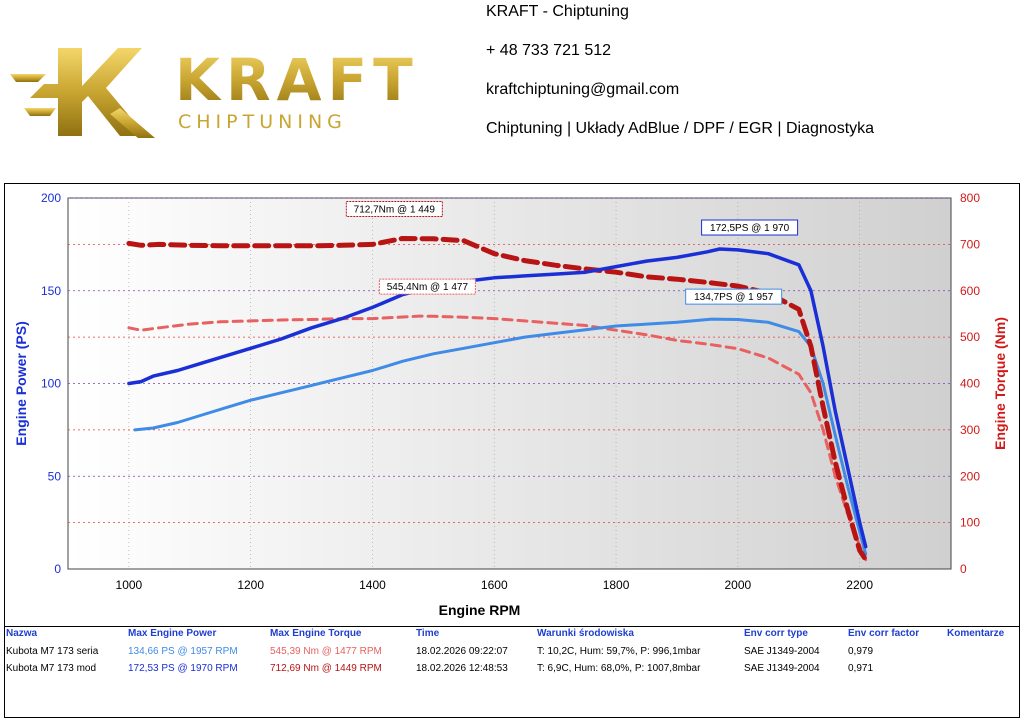 This screenshot has width=1024, height=724. What do you see at coordinates (462, 668) in the screenshot?
I see `cell-time: 18.02.2026 12:48:53` at bounding box center [462, 668].